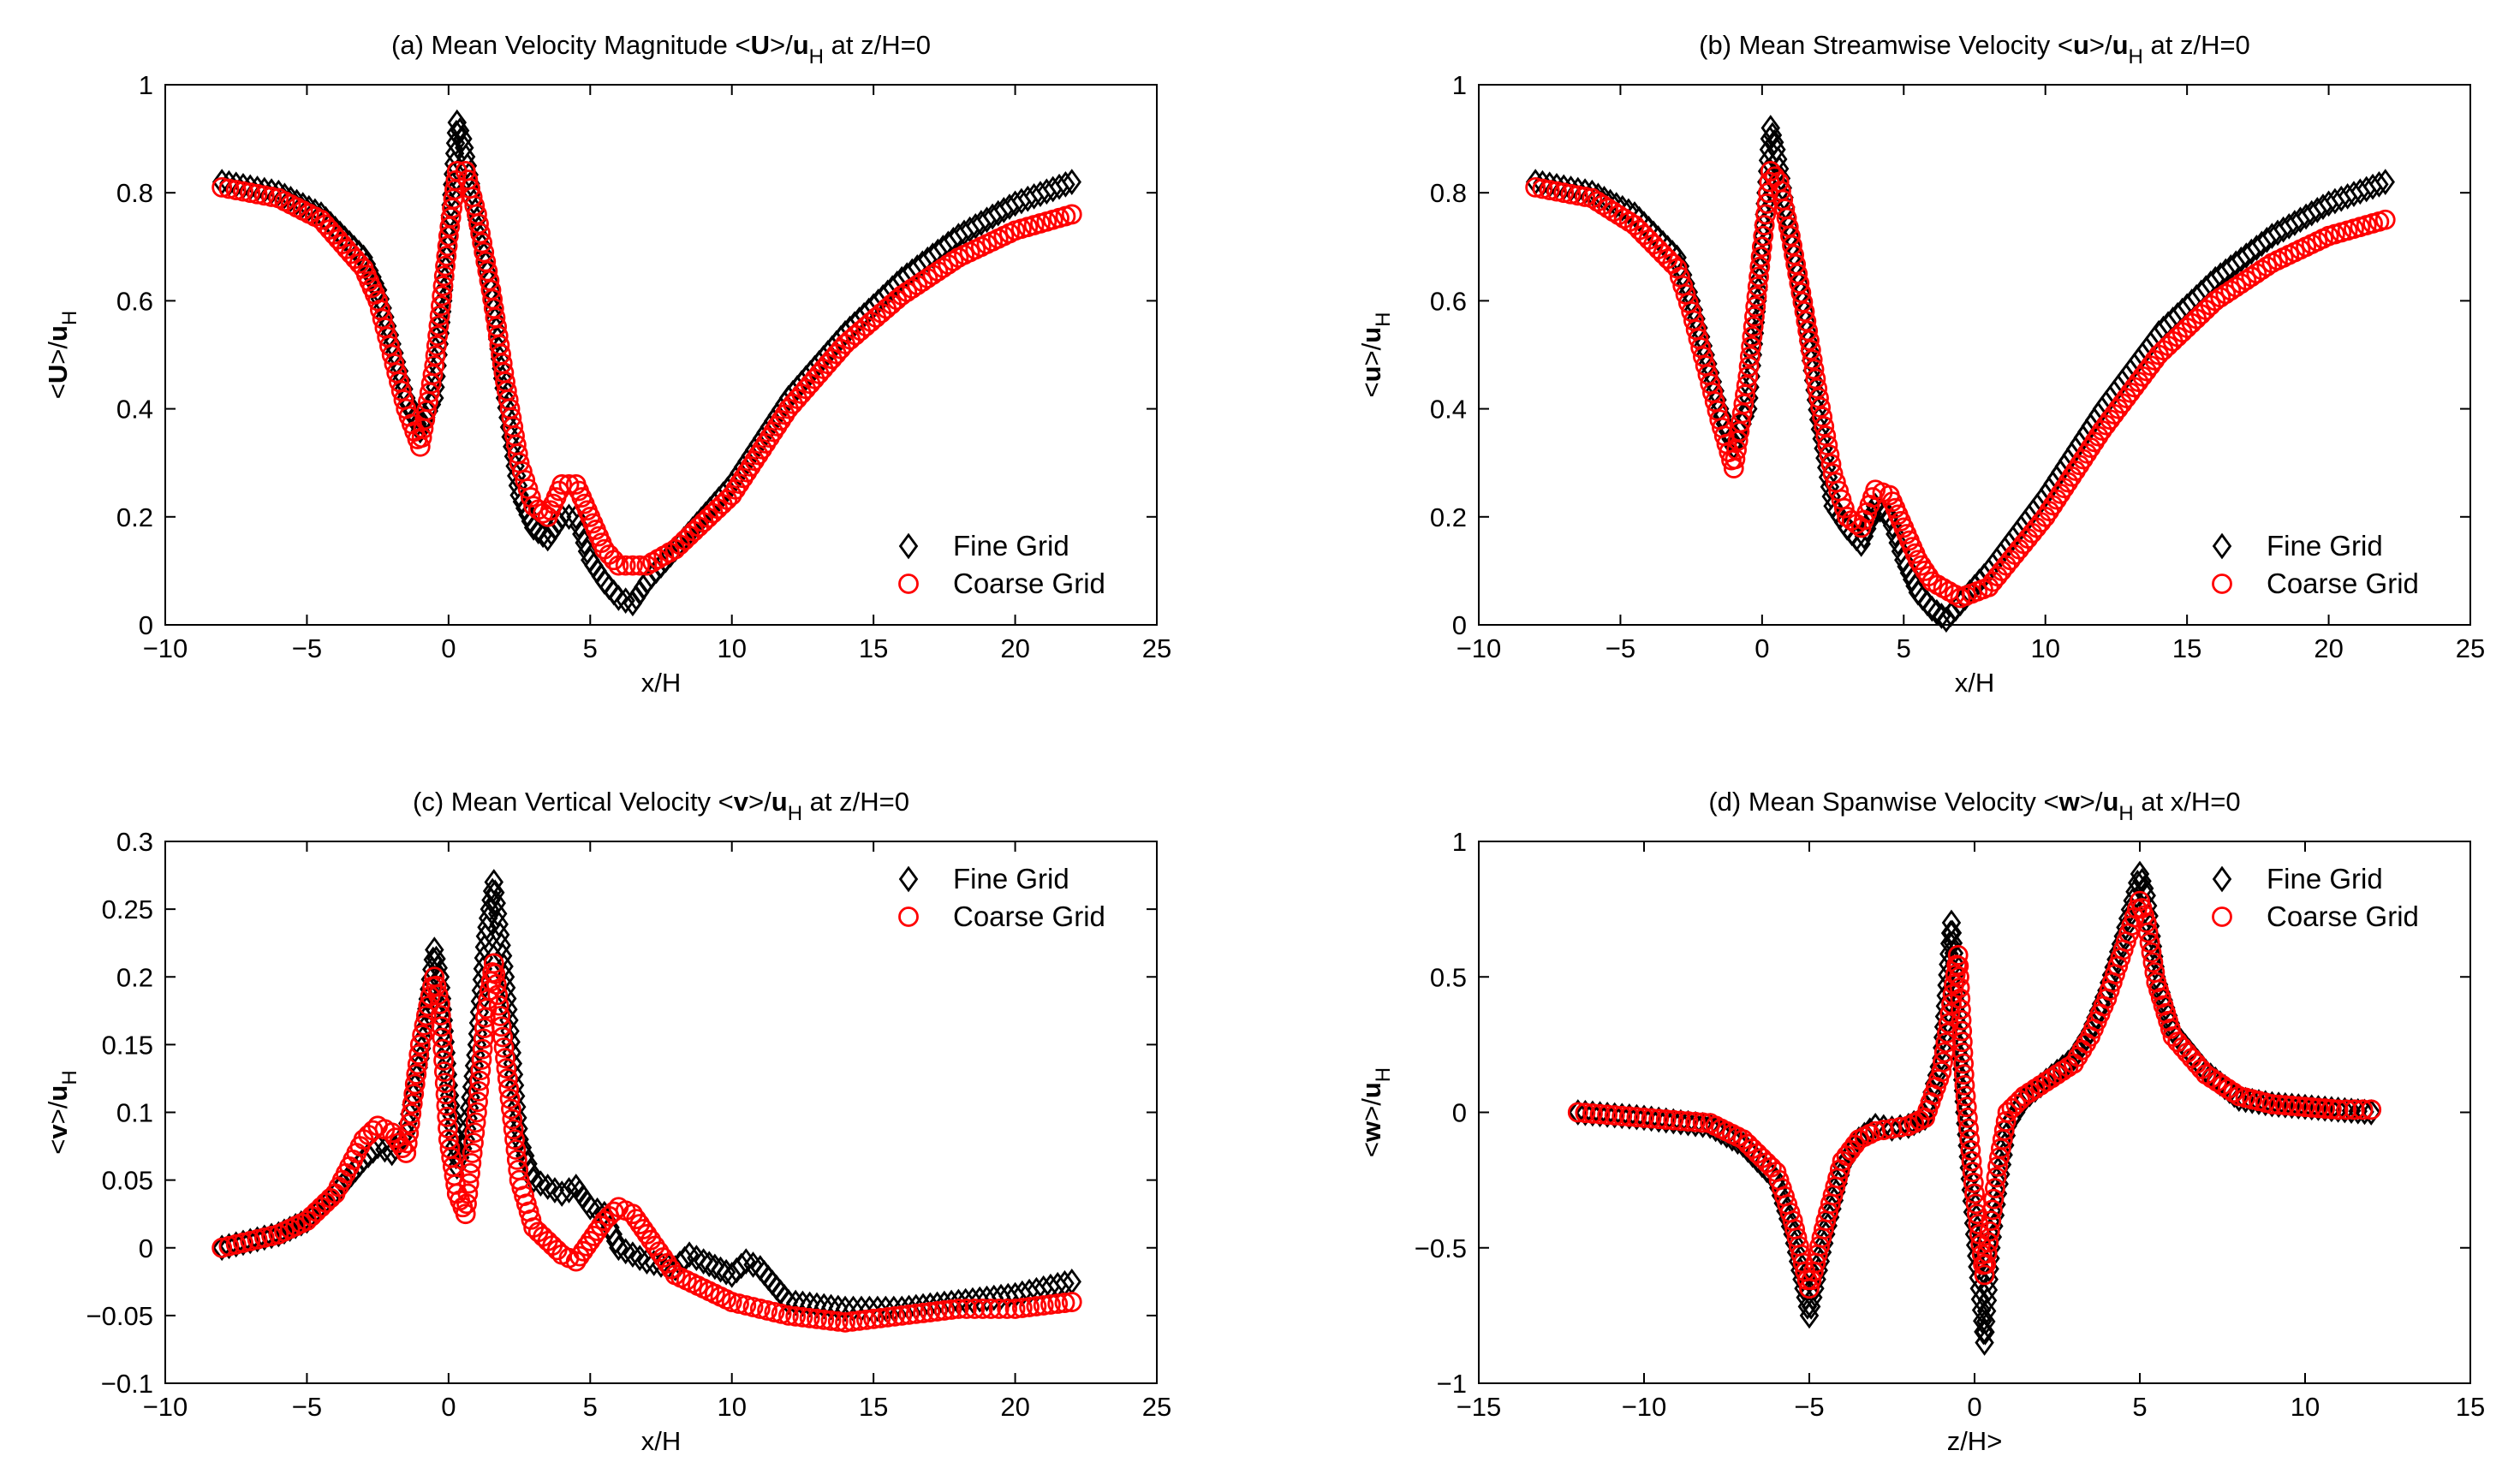  Describe the element at coordinates (1975, 683) in the screenshot. I see `x-axis-label: x/H` at that location.